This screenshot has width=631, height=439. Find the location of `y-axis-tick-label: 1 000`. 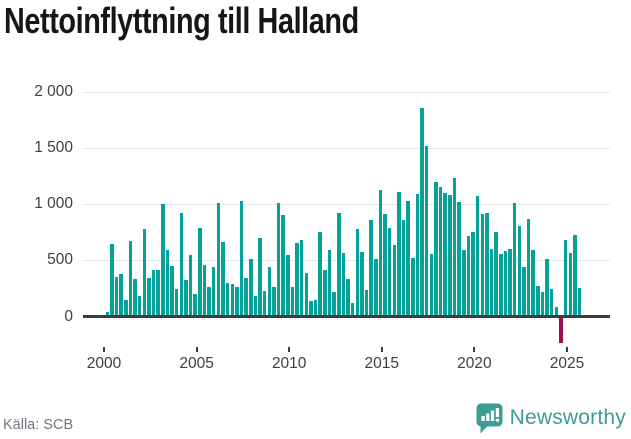

y-axis-tick-label: 1 000 is located at coordinates (53, 204).